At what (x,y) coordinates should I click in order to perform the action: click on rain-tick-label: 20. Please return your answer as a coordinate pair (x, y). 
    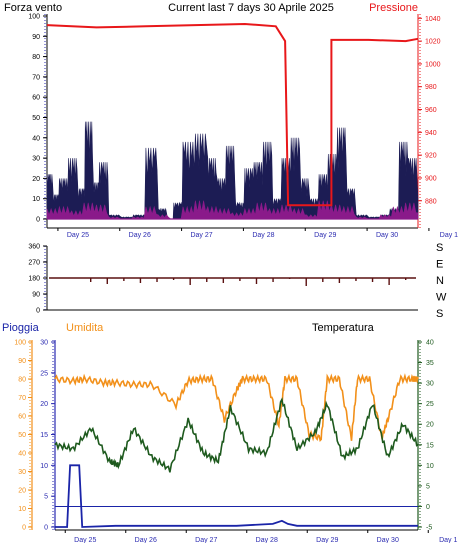
    Looking at the image, I should click on (44, 404).